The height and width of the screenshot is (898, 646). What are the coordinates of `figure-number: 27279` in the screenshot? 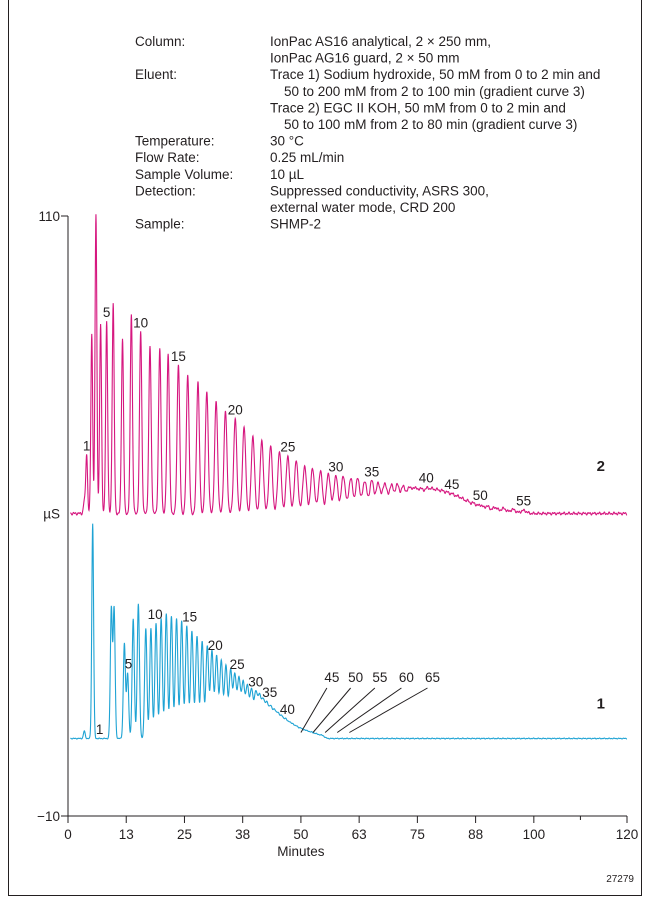 It's located at (620, 879).